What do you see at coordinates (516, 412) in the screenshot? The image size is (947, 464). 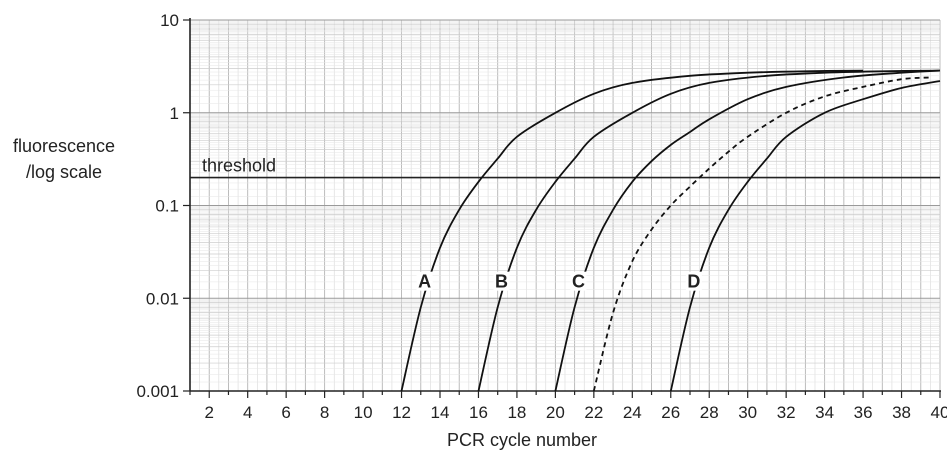 I see `x-tick-label: 18` at bounding box center [516, 412].